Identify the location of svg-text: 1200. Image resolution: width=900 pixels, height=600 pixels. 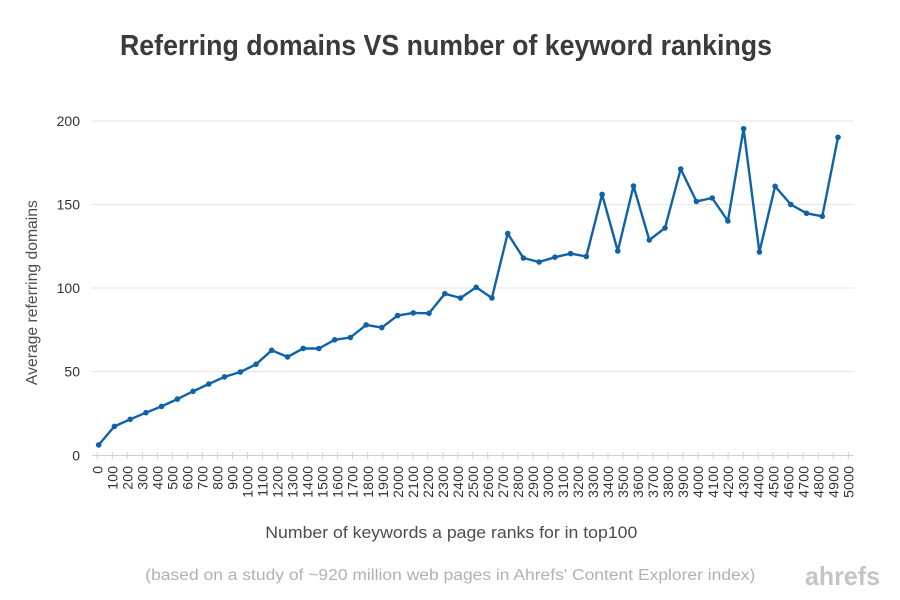
(278, 482).